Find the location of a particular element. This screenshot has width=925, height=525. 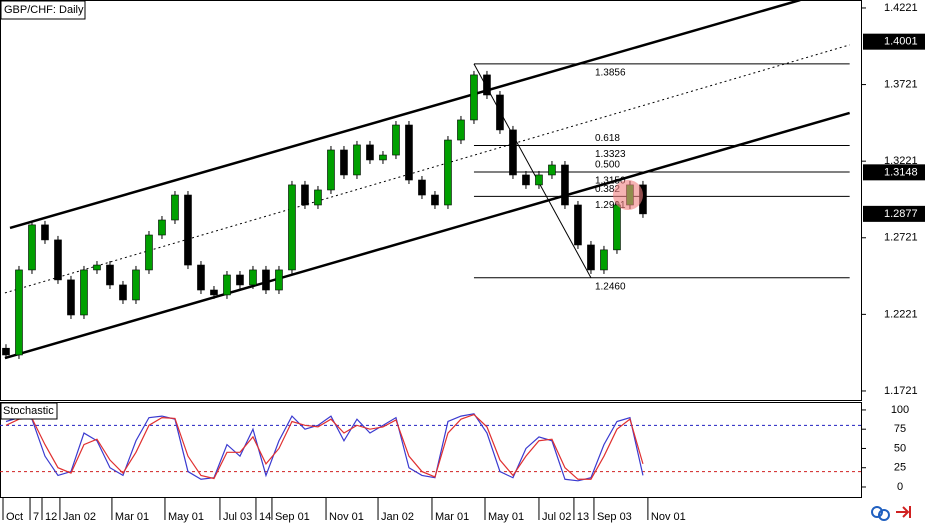

indicator-title: Stochastic is located at coordinates (28, 411).